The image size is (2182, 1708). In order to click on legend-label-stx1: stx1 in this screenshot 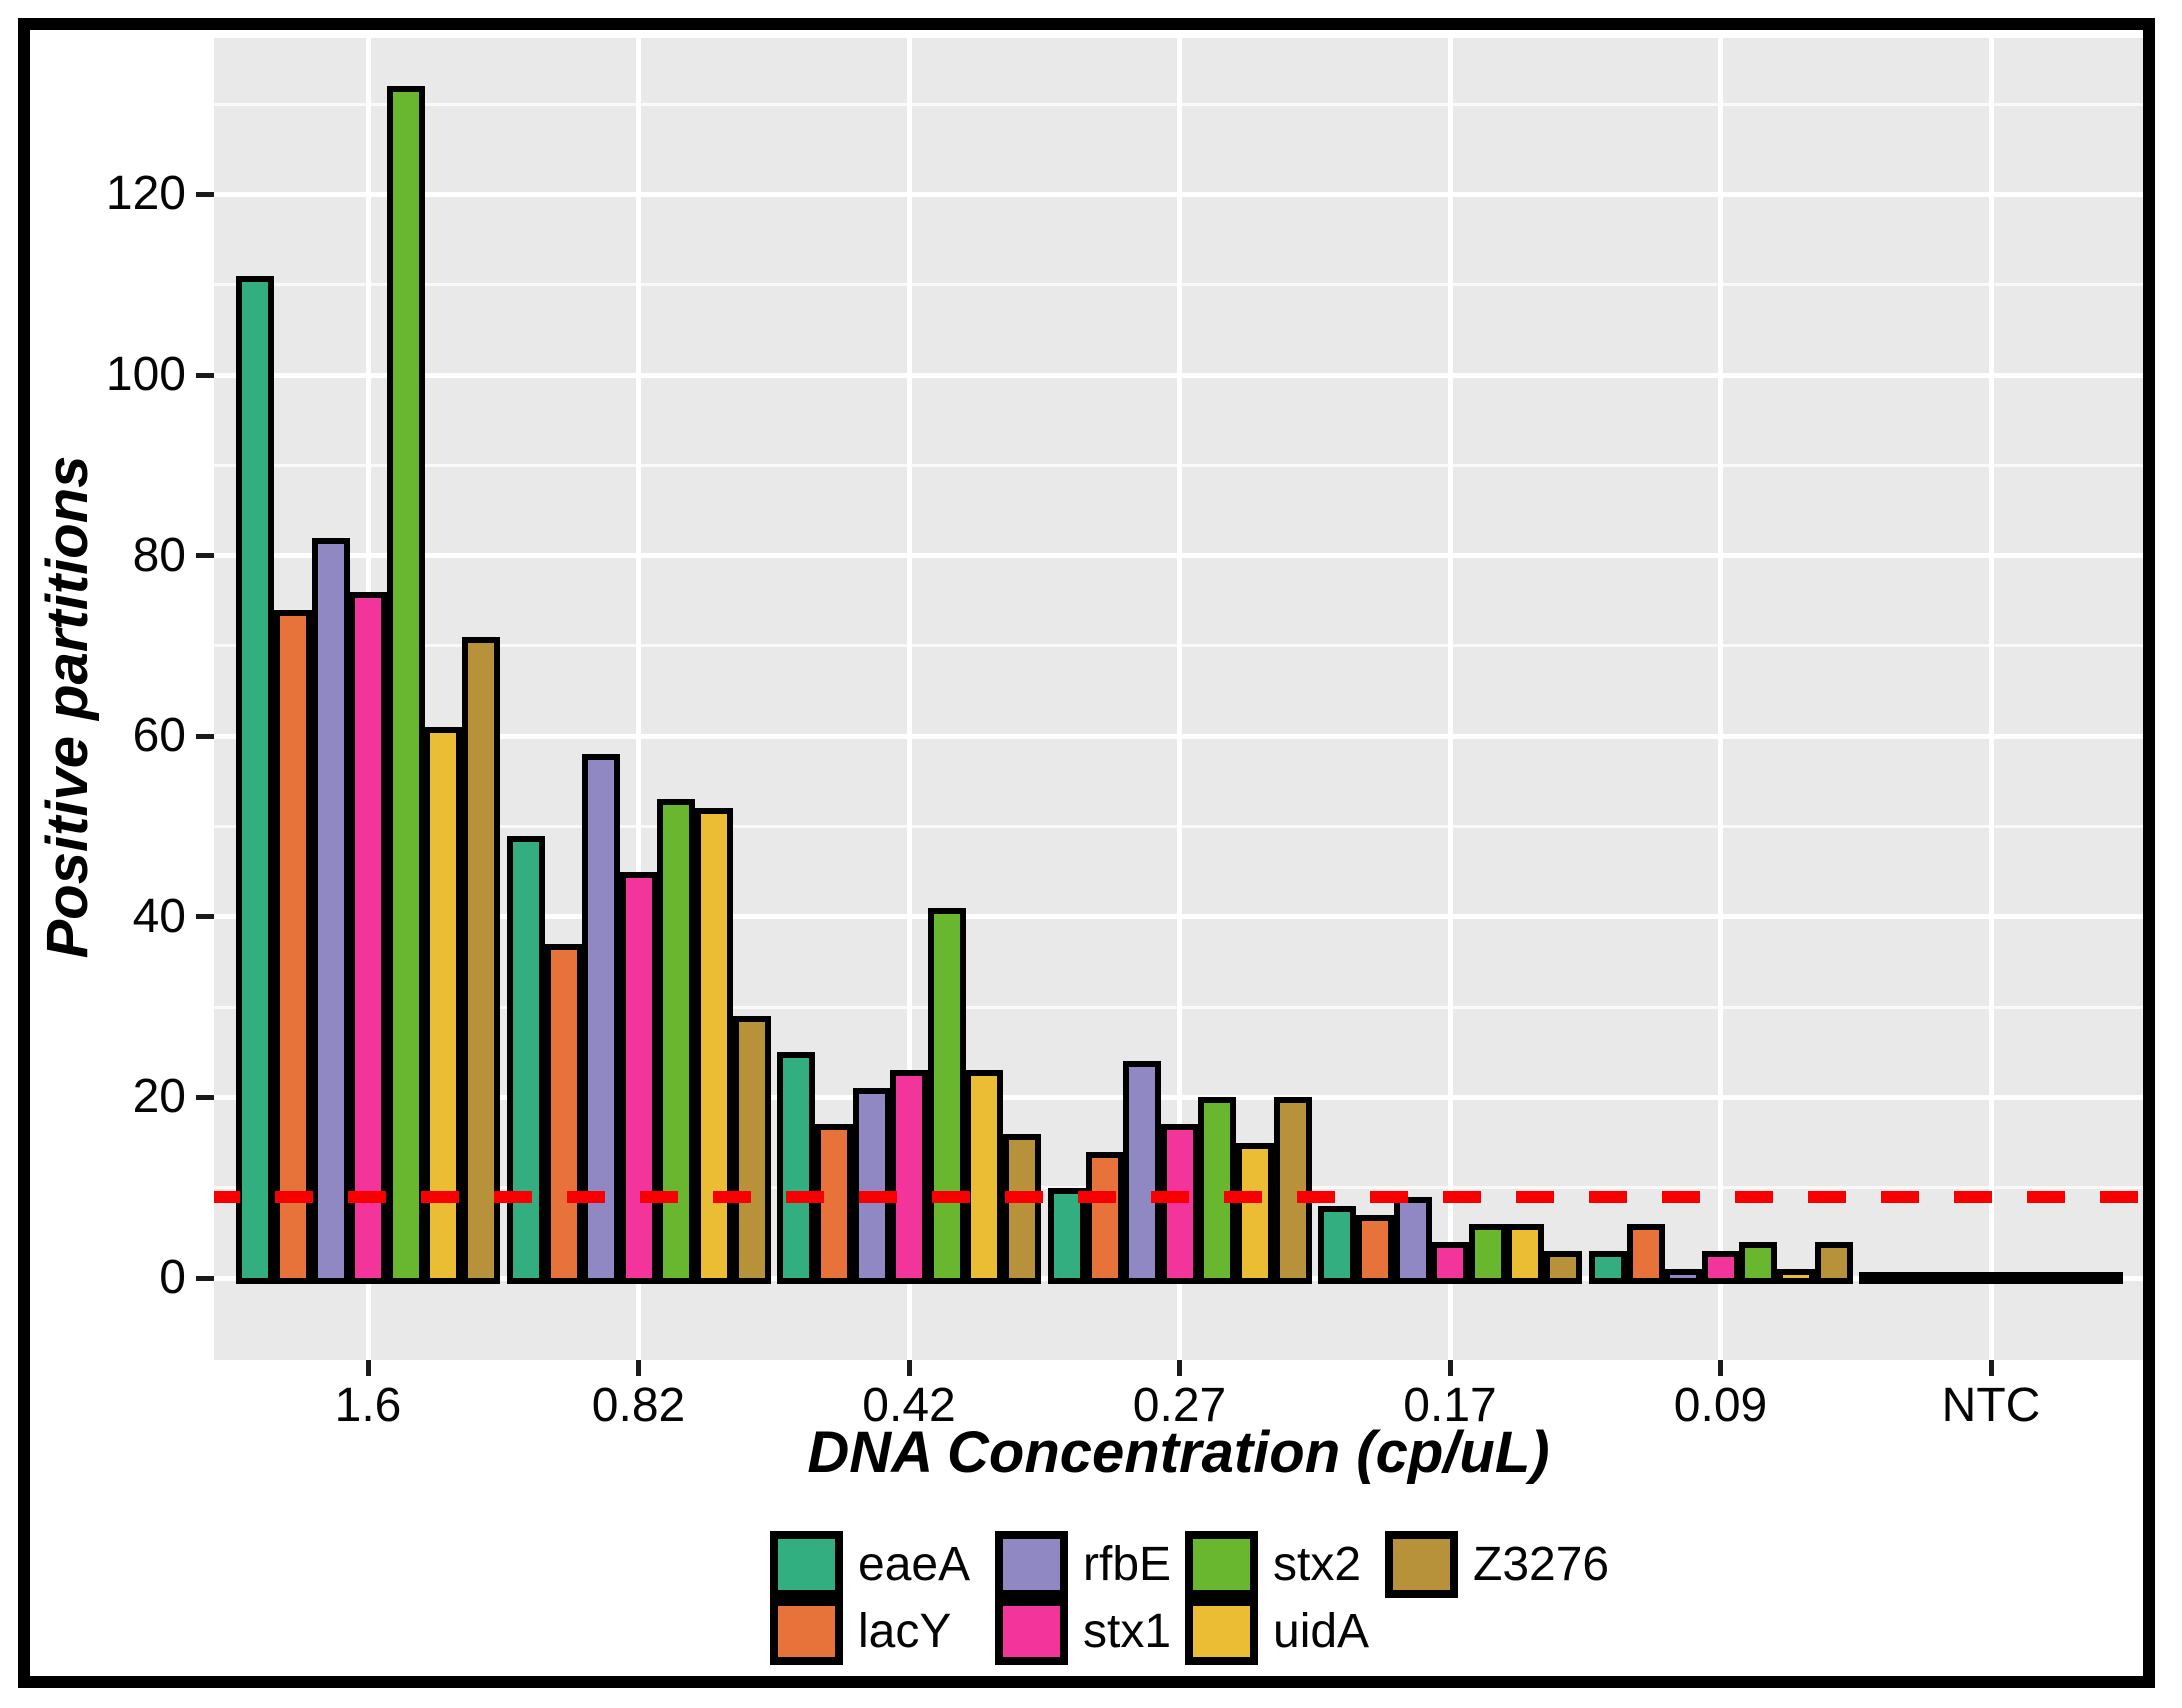, I will do `click(1127, 1631)`.